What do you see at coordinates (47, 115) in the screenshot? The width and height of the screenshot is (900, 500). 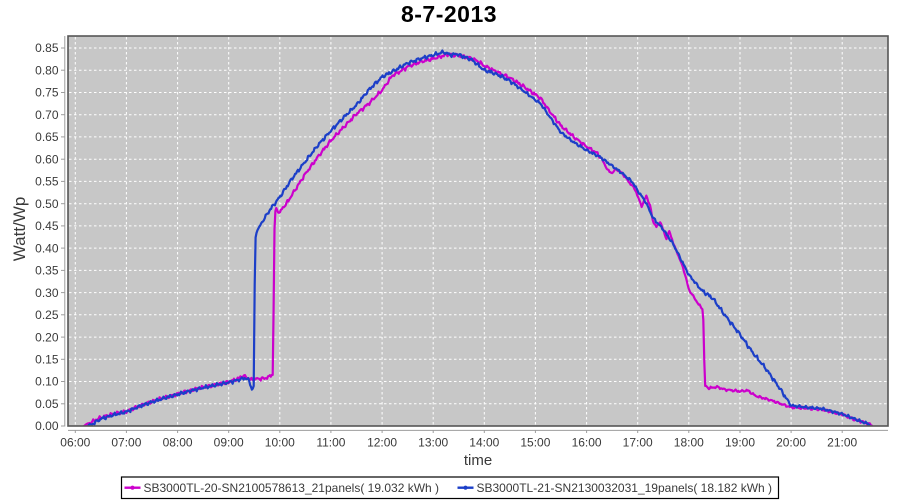 I see `svg-text: 0.70` at bounding box center [47, 115].